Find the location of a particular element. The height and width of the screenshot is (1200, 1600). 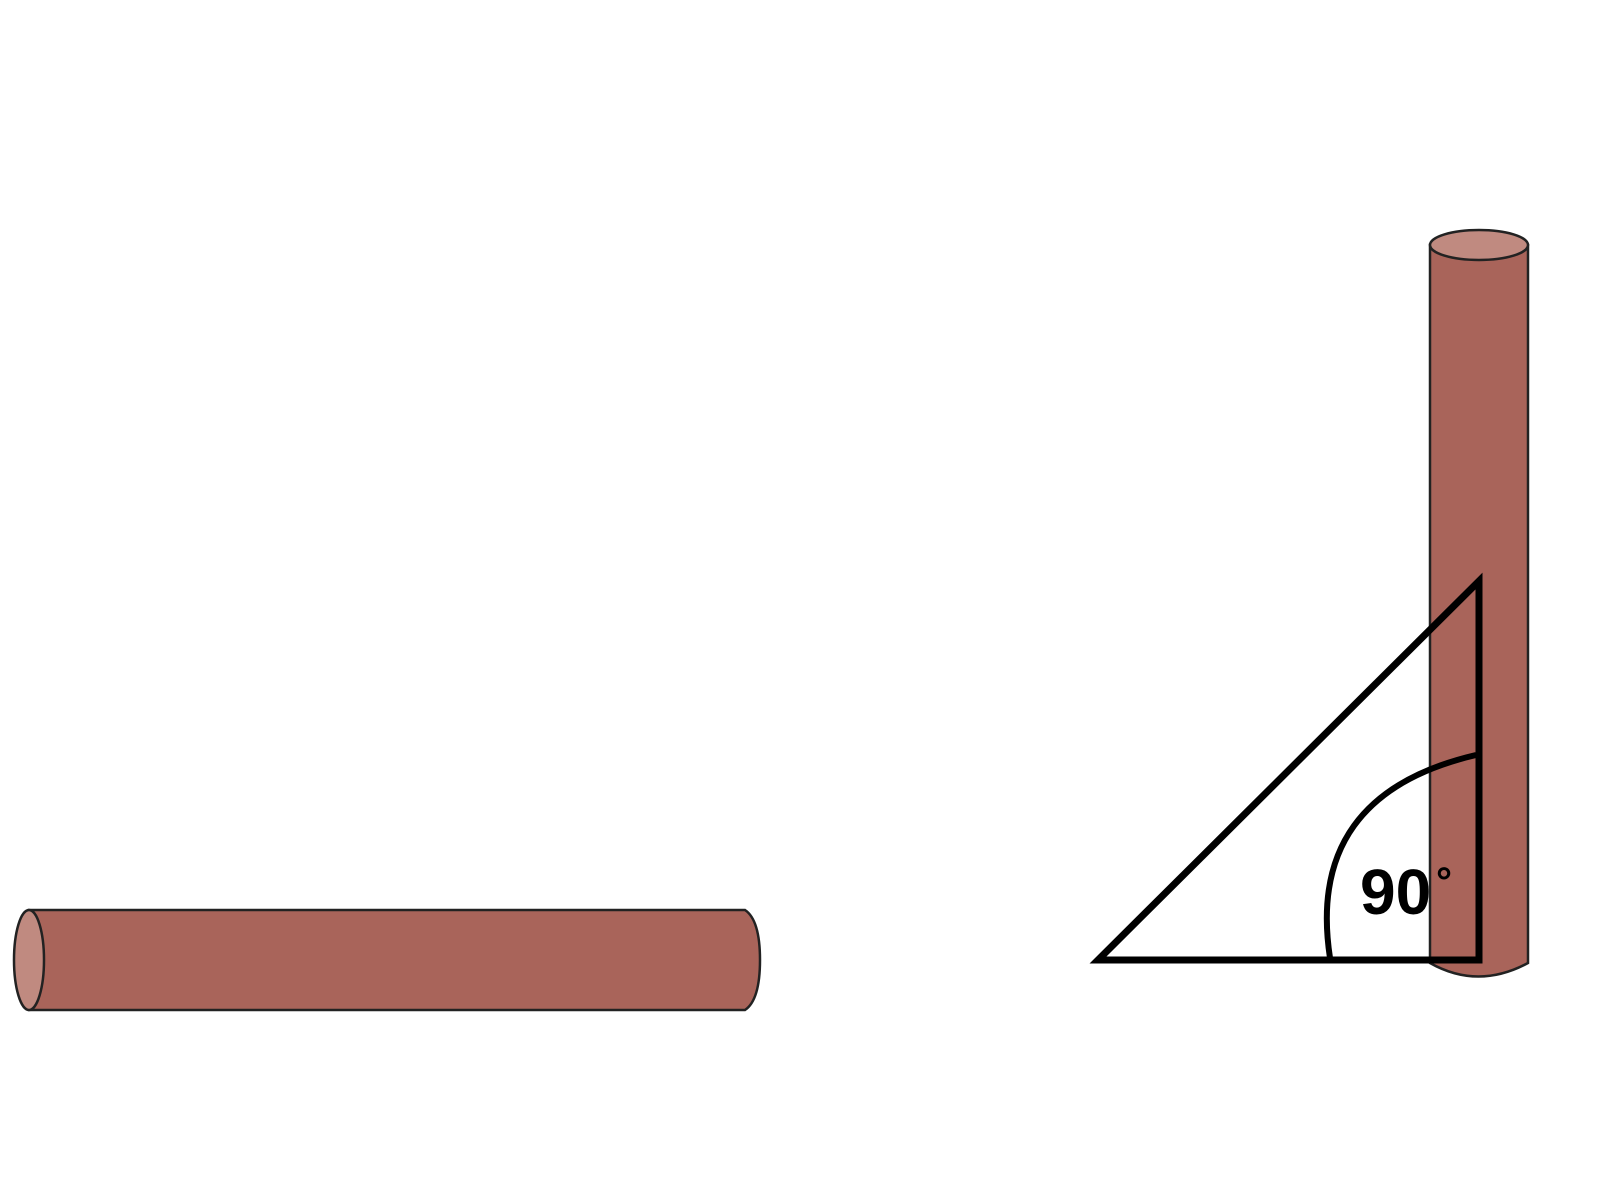

horizontal-pipe is located at coordinates (387, 960).